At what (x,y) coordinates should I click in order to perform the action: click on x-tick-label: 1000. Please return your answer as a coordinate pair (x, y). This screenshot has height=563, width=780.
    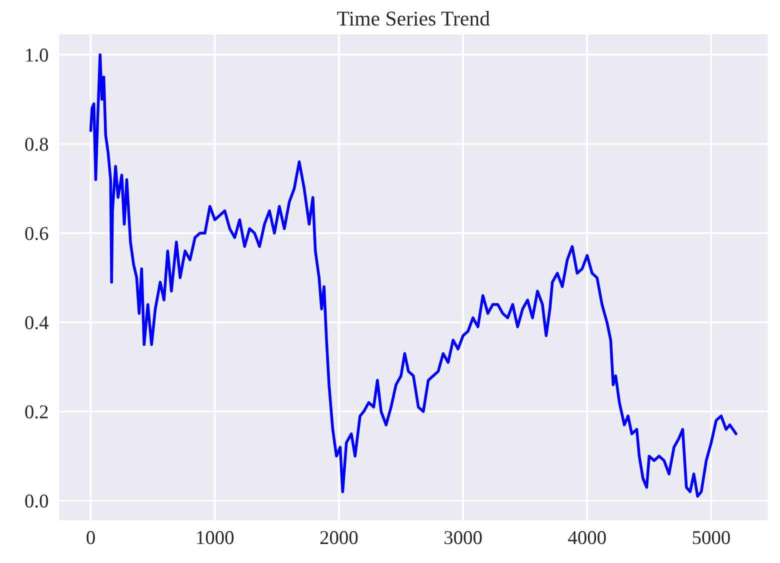
    Looking at the image, I should click on (215, 537).